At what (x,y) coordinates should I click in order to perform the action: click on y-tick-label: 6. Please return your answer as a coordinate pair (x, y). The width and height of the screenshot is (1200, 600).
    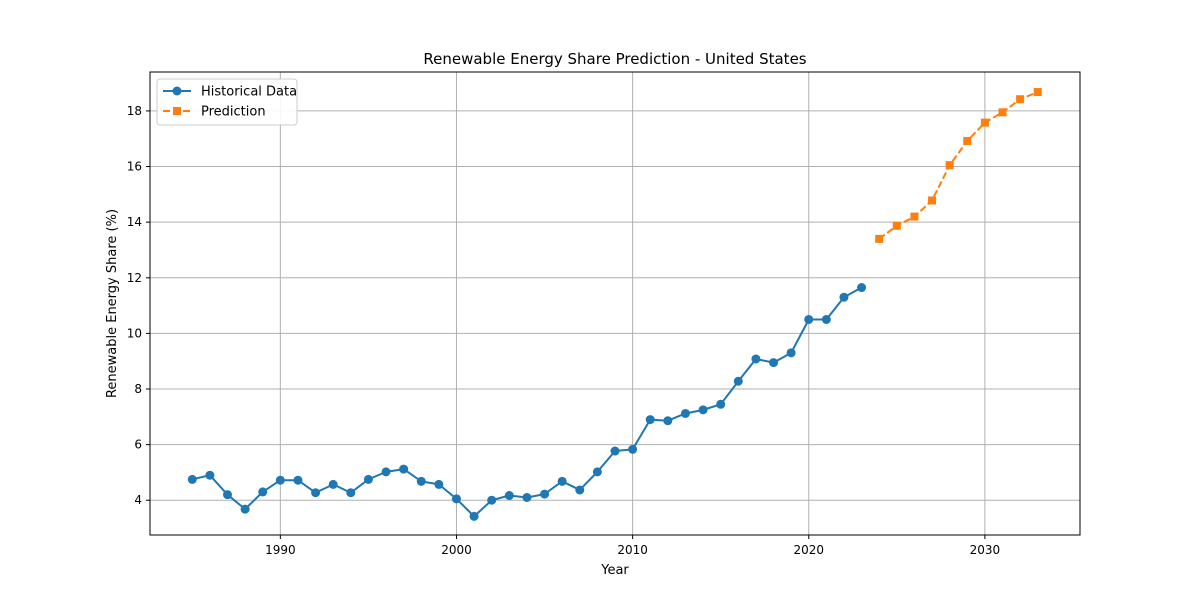
    Looking at the image, I should click on (138, 445).